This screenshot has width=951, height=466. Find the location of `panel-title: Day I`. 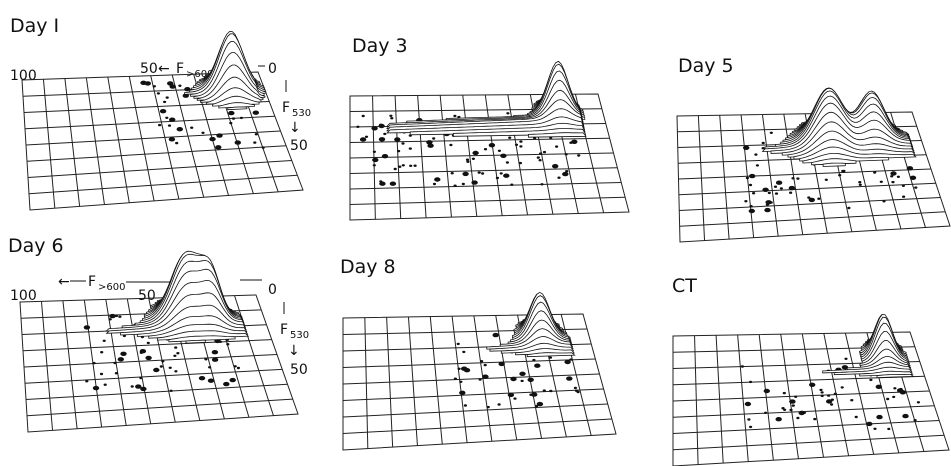

panel-title: Day I is located at coordinates (34, 26).